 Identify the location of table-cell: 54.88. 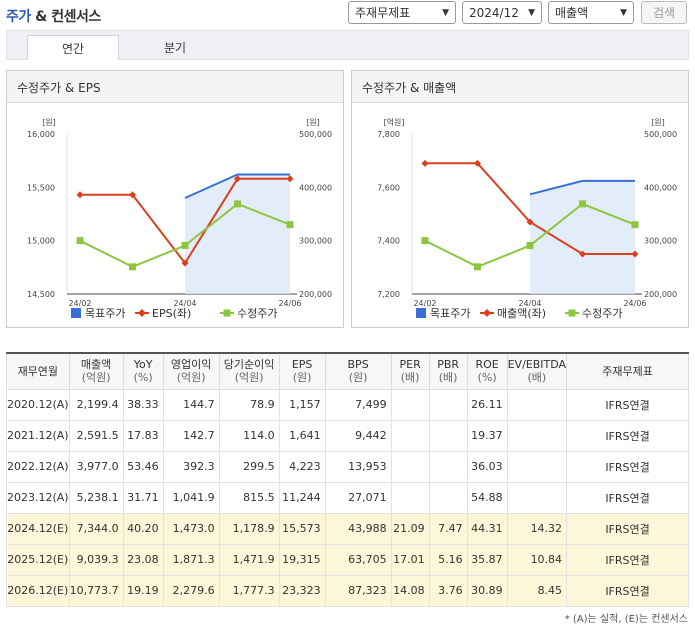
(487, 497).